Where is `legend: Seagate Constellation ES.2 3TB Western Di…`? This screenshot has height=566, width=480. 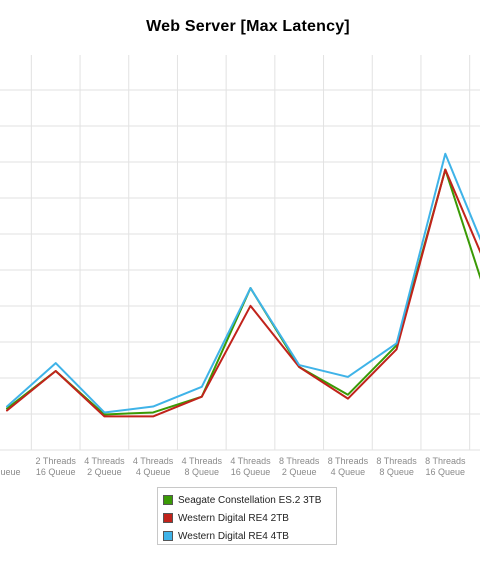 legend: Seagate Constellation ES.2 3TB Western Di… is located at coordinates (247, 516).